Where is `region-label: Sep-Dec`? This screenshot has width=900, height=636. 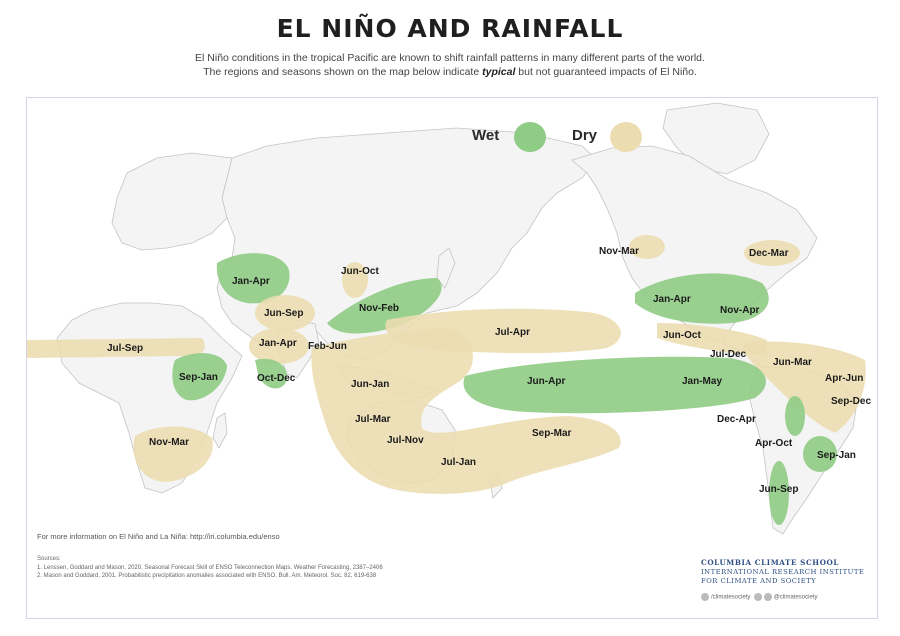
region-label: Sep-Dec is located at coordinates (851, 401).